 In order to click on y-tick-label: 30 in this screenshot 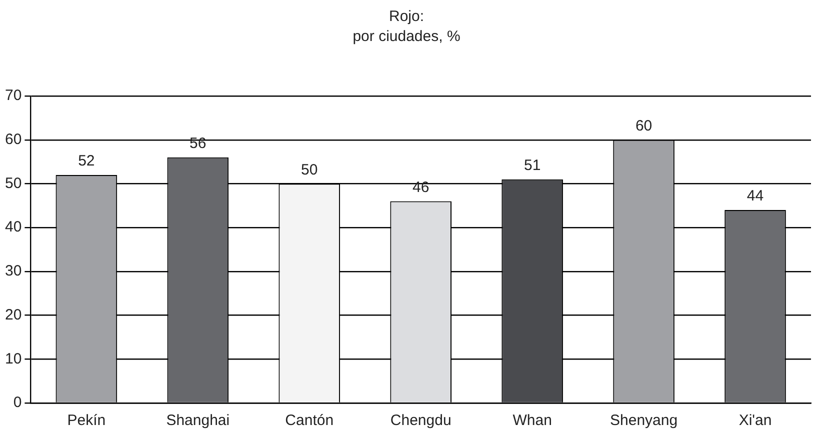, I will do `click(13, 271)`.